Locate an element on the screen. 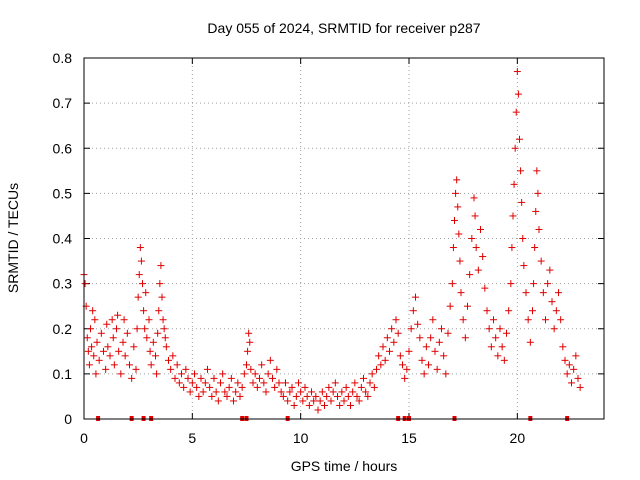 Image resolution: width=640 pixels, height=480 pixels. y-tick-label: 0.7 is located at coordinates (63, 103).